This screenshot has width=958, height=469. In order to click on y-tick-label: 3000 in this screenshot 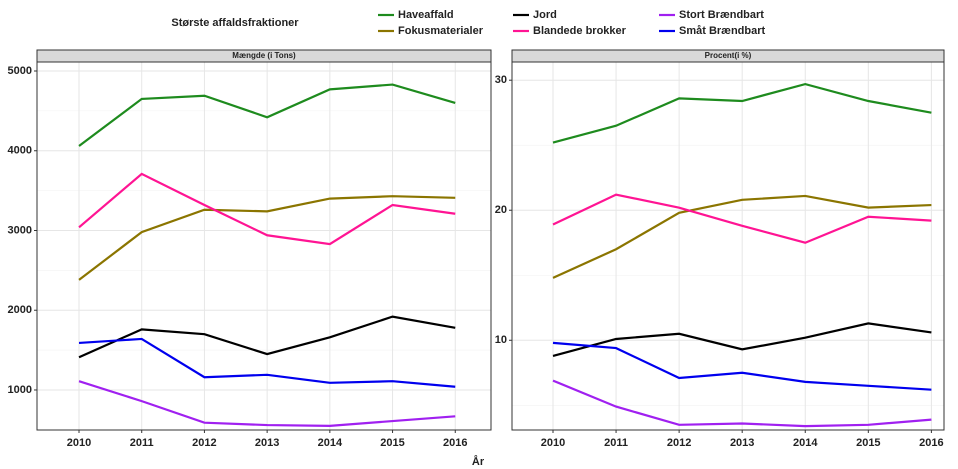, I will do `click(20, 230)`.